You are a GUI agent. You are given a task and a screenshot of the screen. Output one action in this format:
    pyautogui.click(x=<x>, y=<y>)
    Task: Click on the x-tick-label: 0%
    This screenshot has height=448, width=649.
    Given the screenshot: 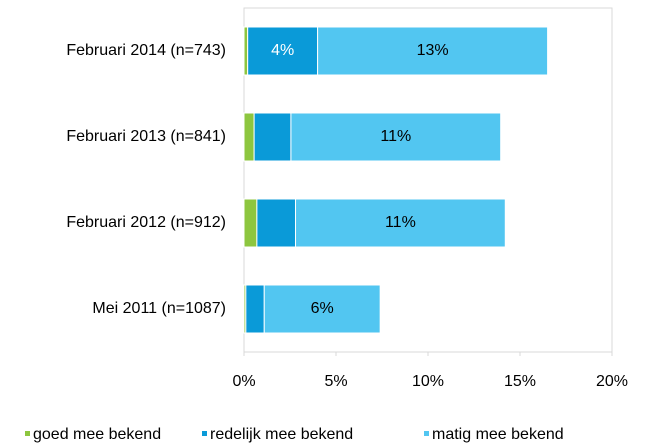 What is the action you would take?
    pyautogui.click(x=243, y=381)
    